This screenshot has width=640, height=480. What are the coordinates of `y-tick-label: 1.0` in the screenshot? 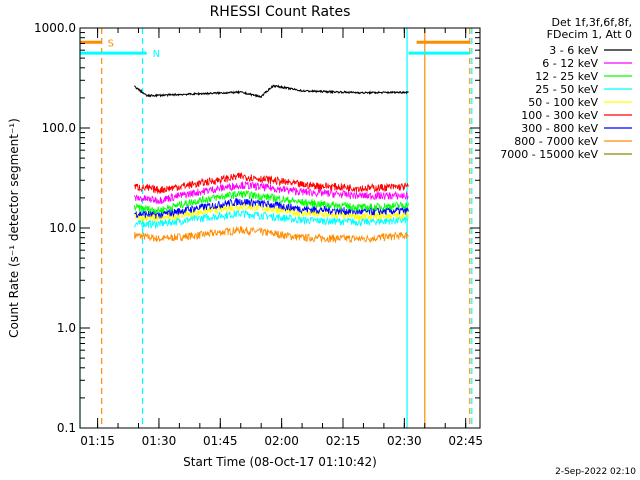 It's located at (66, 328).